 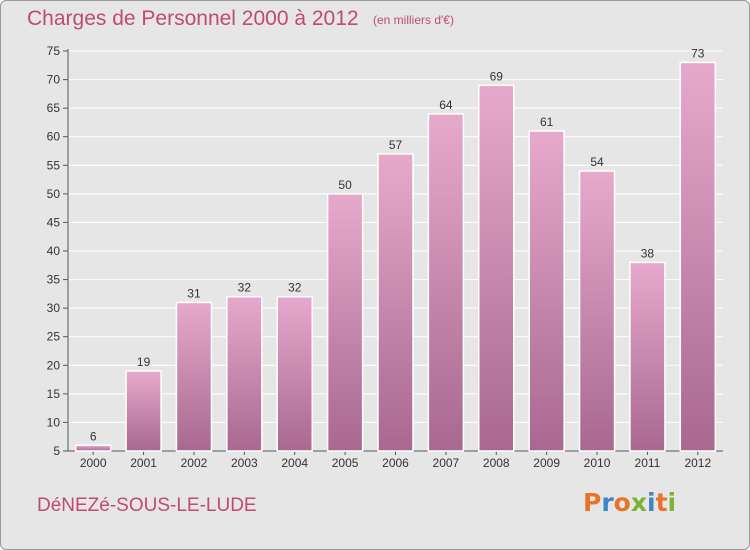 What do you see at coordinates (54, 280) in the screenshot?
I see `y-tick-label: 35` at bounding box center [54, 280].